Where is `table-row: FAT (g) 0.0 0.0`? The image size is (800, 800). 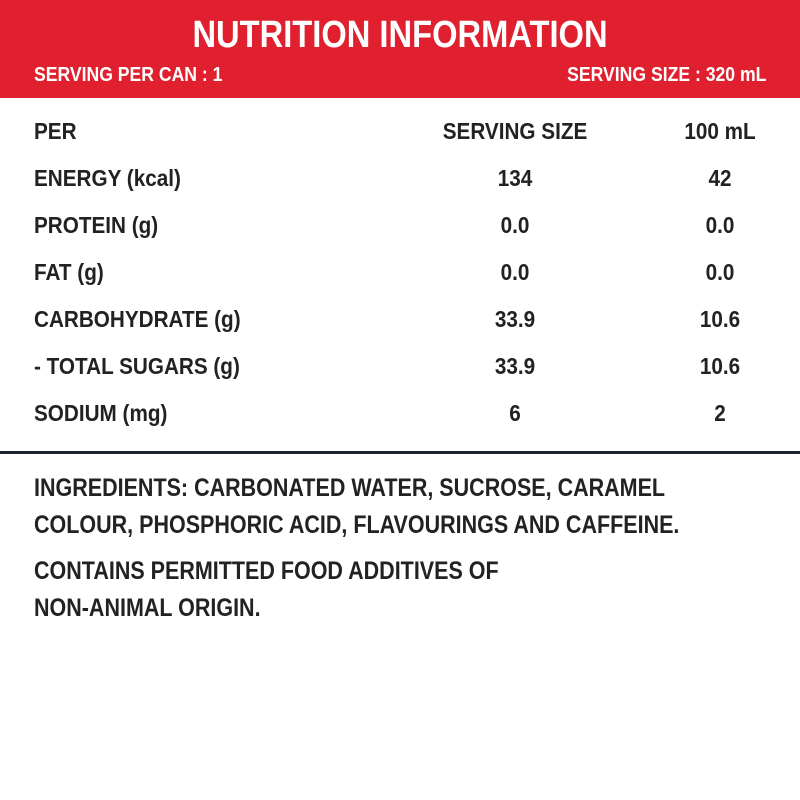 table-row: FAT (g) 0.0 0.0 is located at coordinates (400, 272).